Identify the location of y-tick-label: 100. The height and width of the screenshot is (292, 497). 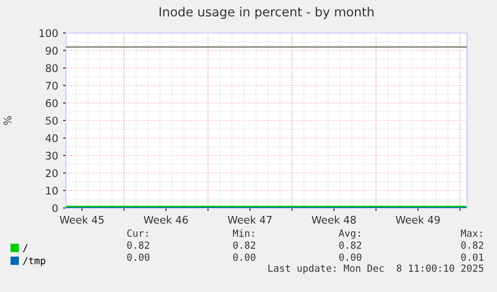
(49, 33).